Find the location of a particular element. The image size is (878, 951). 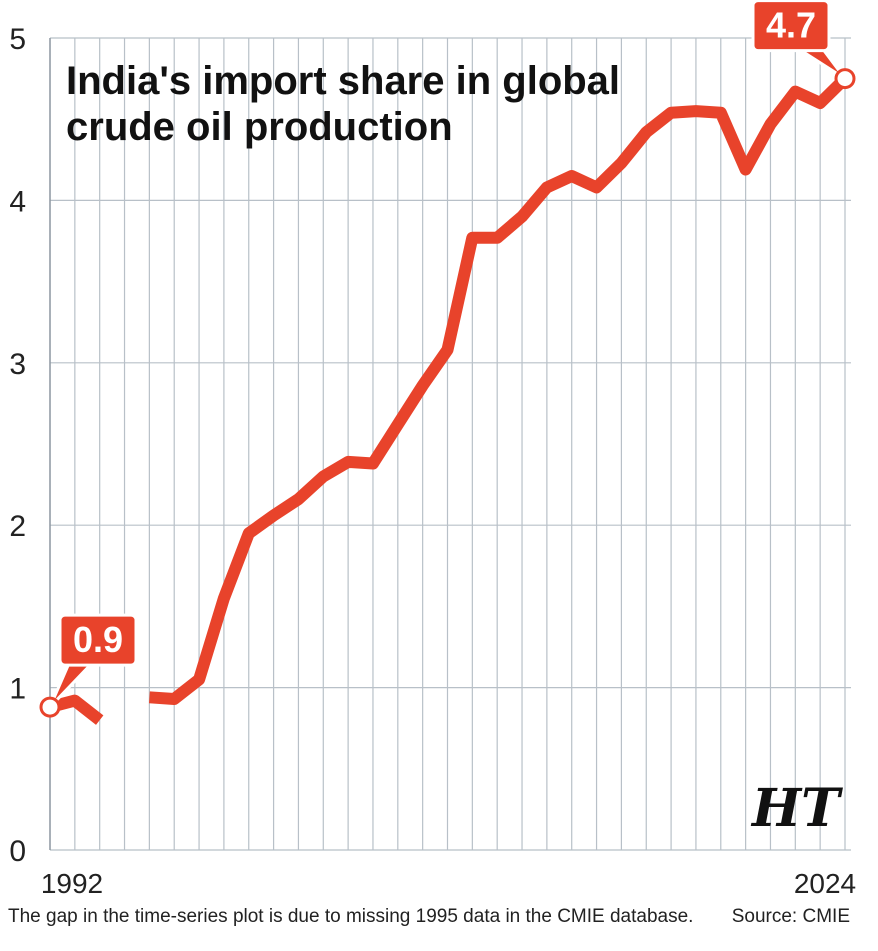

callout-label: 4.7 is located at coordinates (791, 25).